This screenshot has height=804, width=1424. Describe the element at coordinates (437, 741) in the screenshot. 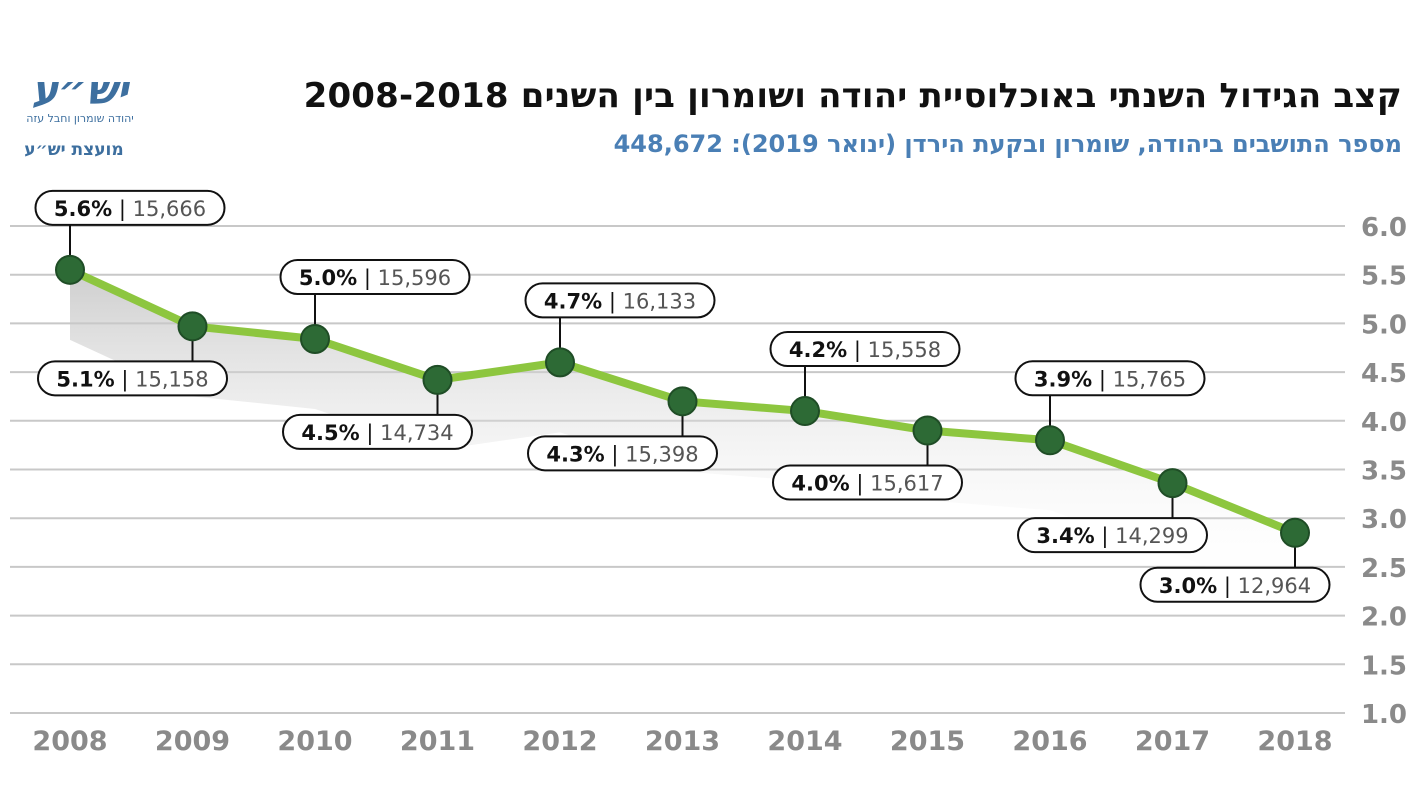

I see `x-tick-label: 2011` at that location.